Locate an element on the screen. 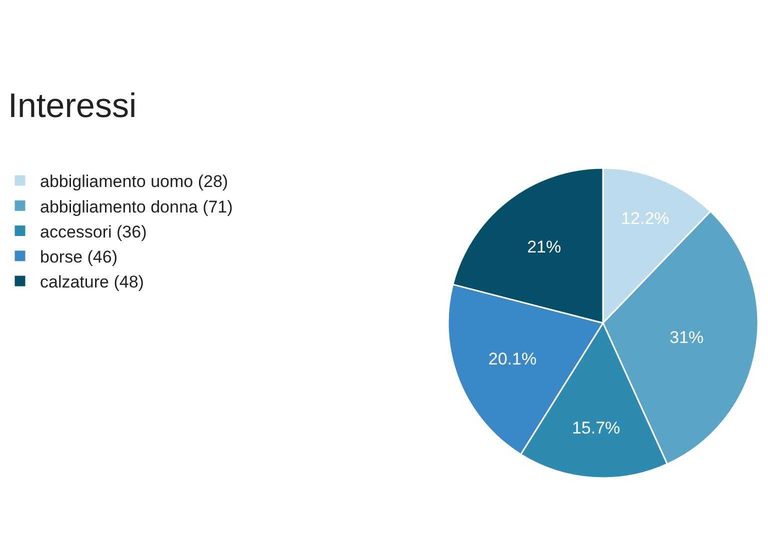 This screenshot has height=549, width=768. legend-label: abbigliamento uomo (28) is located at coordinates (134, 182).